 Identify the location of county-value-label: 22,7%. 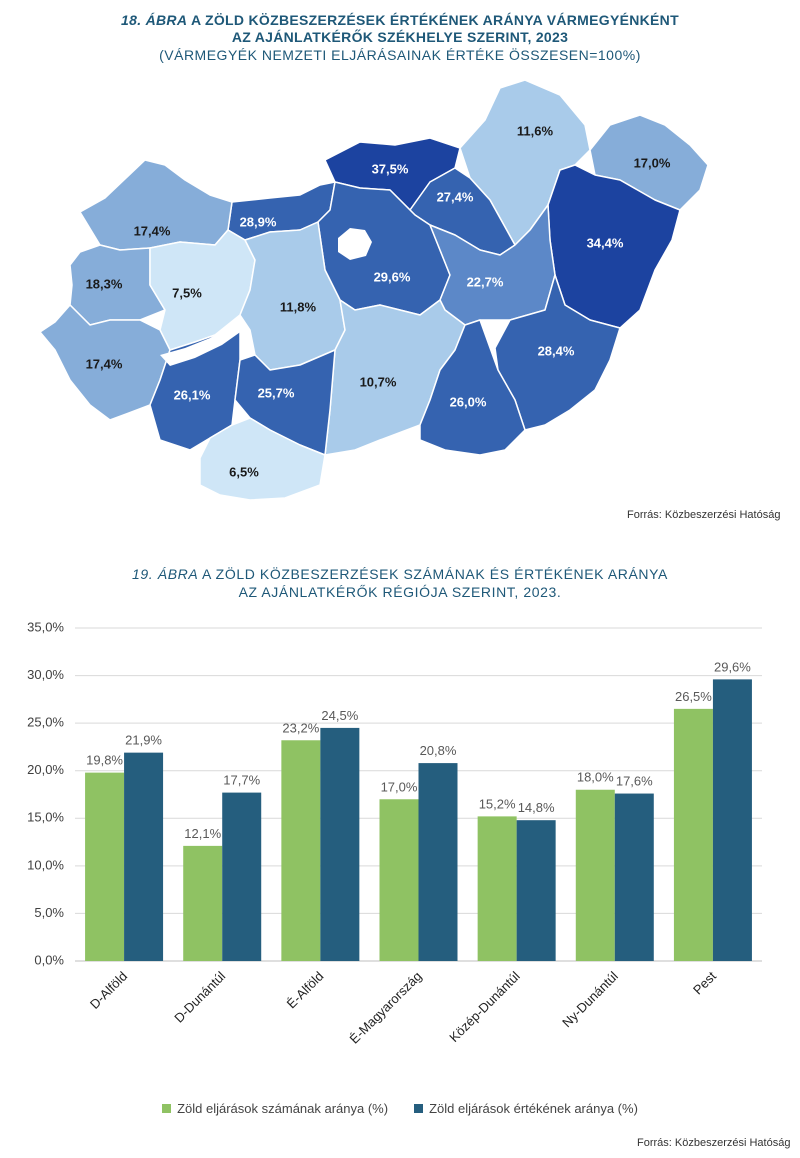
(485, 281).